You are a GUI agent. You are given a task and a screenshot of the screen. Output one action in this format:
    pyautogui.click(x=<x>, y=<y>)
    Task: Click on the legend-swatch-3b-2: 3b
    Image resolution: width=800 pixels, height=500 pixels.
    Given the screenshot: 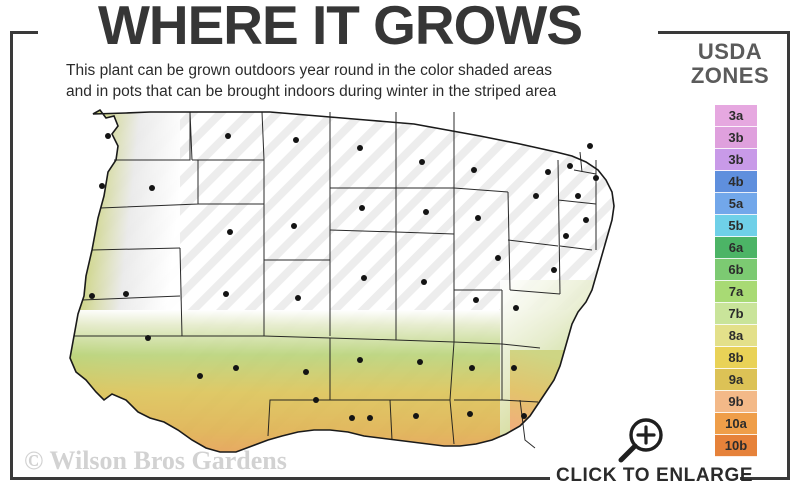 What is the action you would take?
    pyautogui.click(x=736, y=160)
    